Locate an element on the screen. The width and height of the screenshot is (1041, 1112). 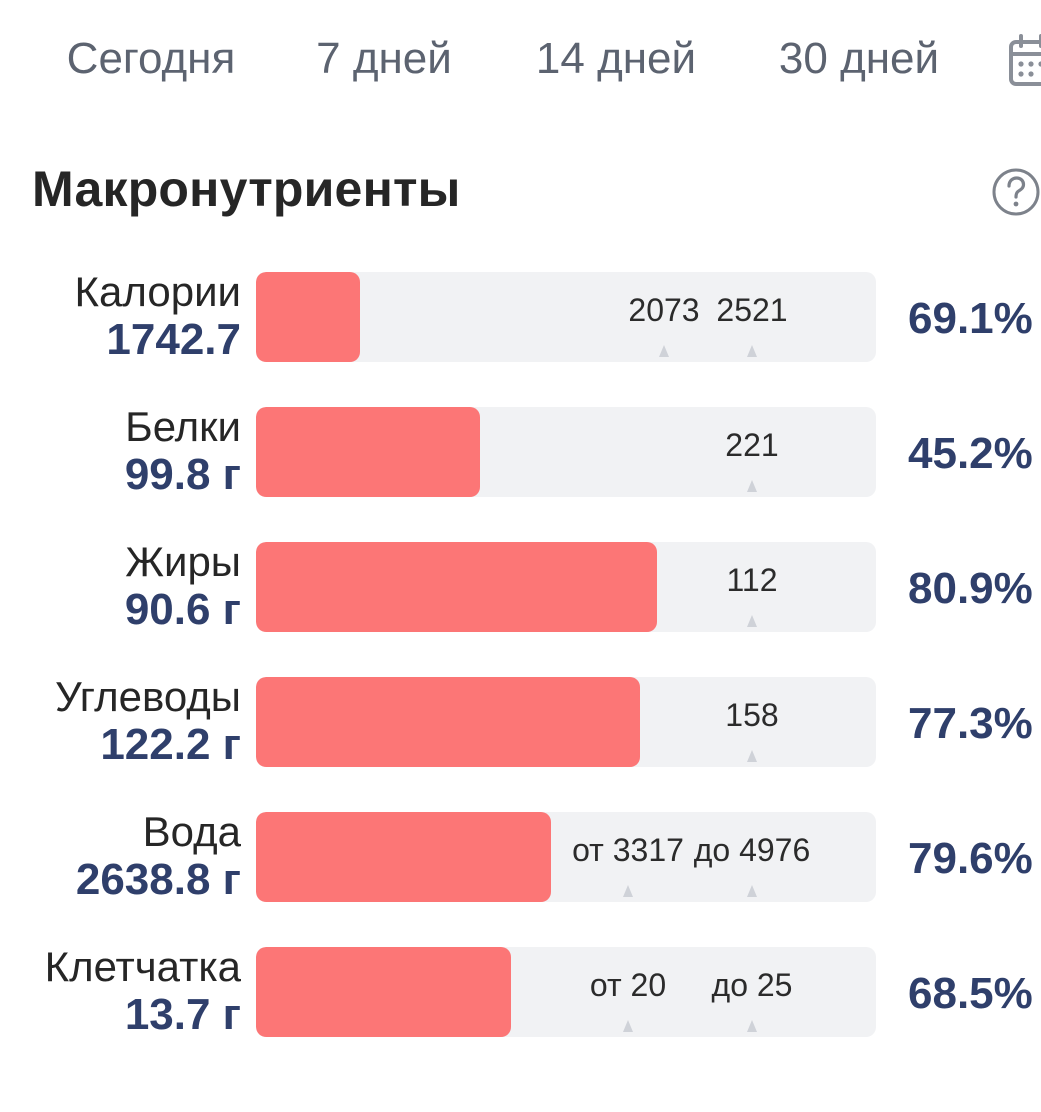
target-marker-label: 112 is located at coordinates (752, 580).